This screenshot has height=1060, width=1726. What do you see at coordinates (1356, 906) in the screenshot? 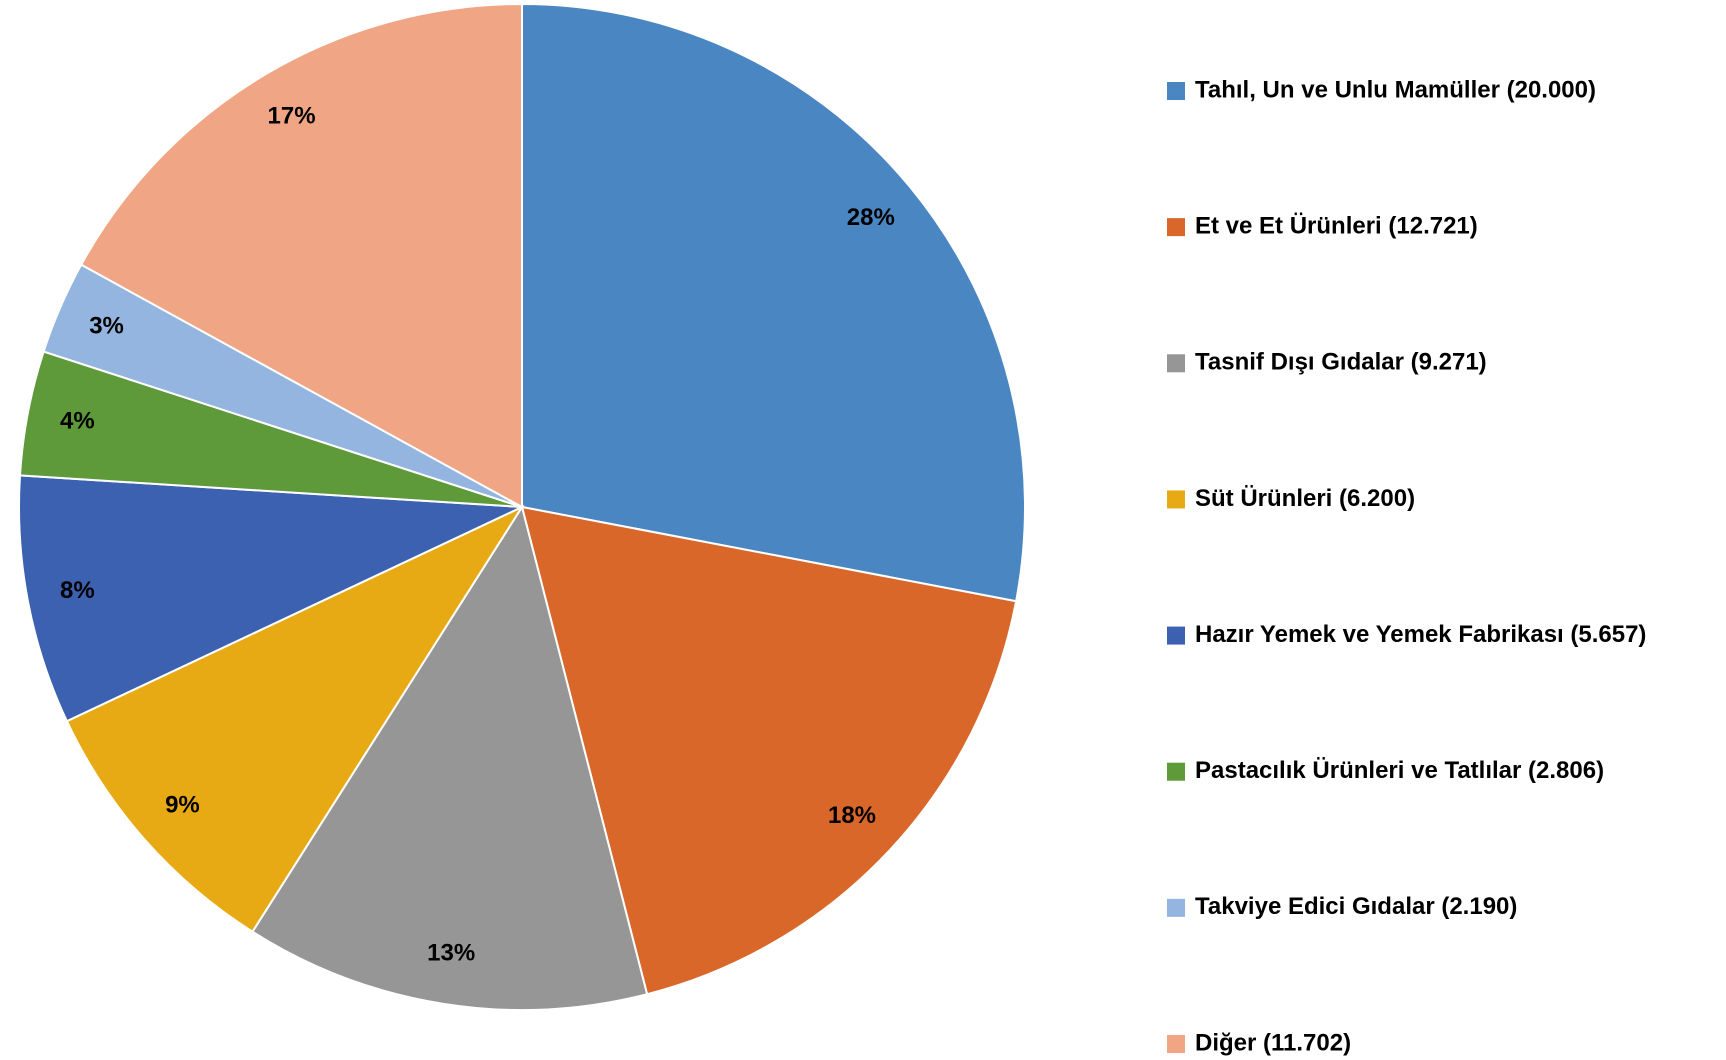
I see `legend-label: Takviye Edici Gıdalar (2.190)` at bounding box center [1356, 906].